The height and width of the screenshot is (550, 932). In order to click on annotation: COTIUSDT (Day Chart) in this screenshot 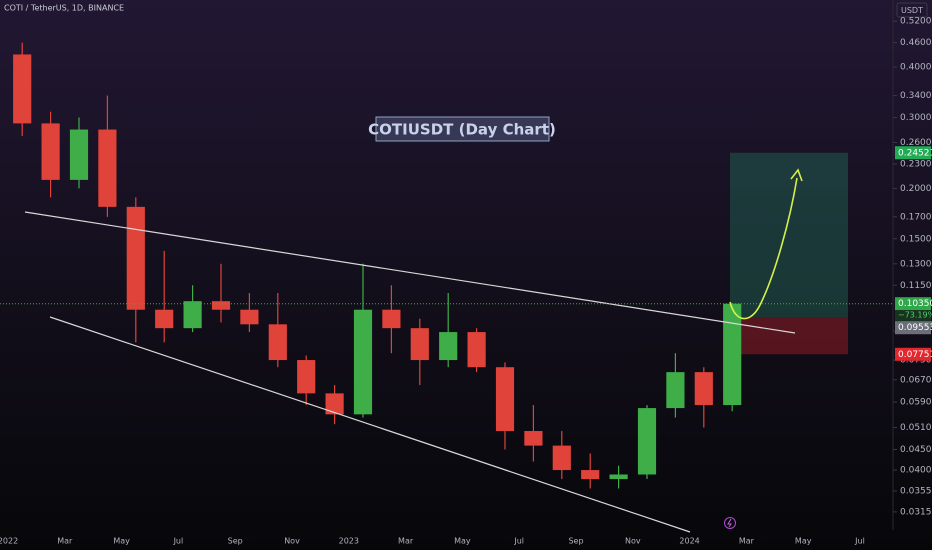, I will do `click(462, 130)`.